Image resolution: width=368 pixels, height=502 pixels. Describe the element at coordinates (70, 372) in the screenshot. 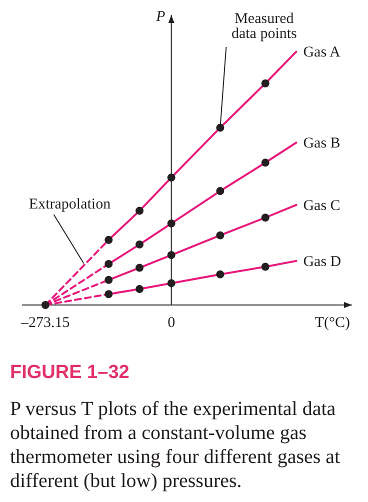

I see `text: FIGURE 1–32` at that location.